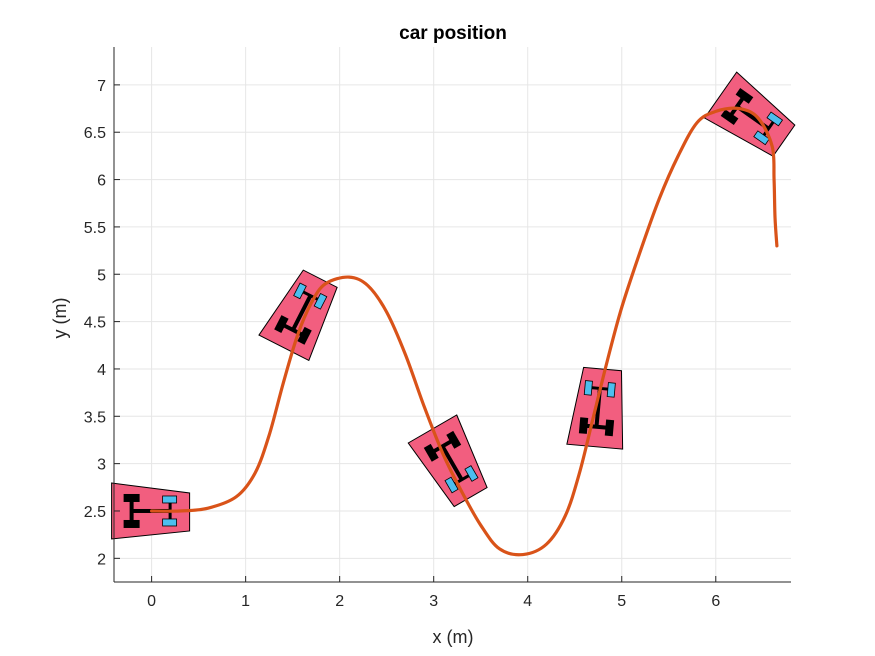 Image resolution: width=875 pixels, height=656 pixels. I want to click on x-tick-label: 2, so click(339, 601).